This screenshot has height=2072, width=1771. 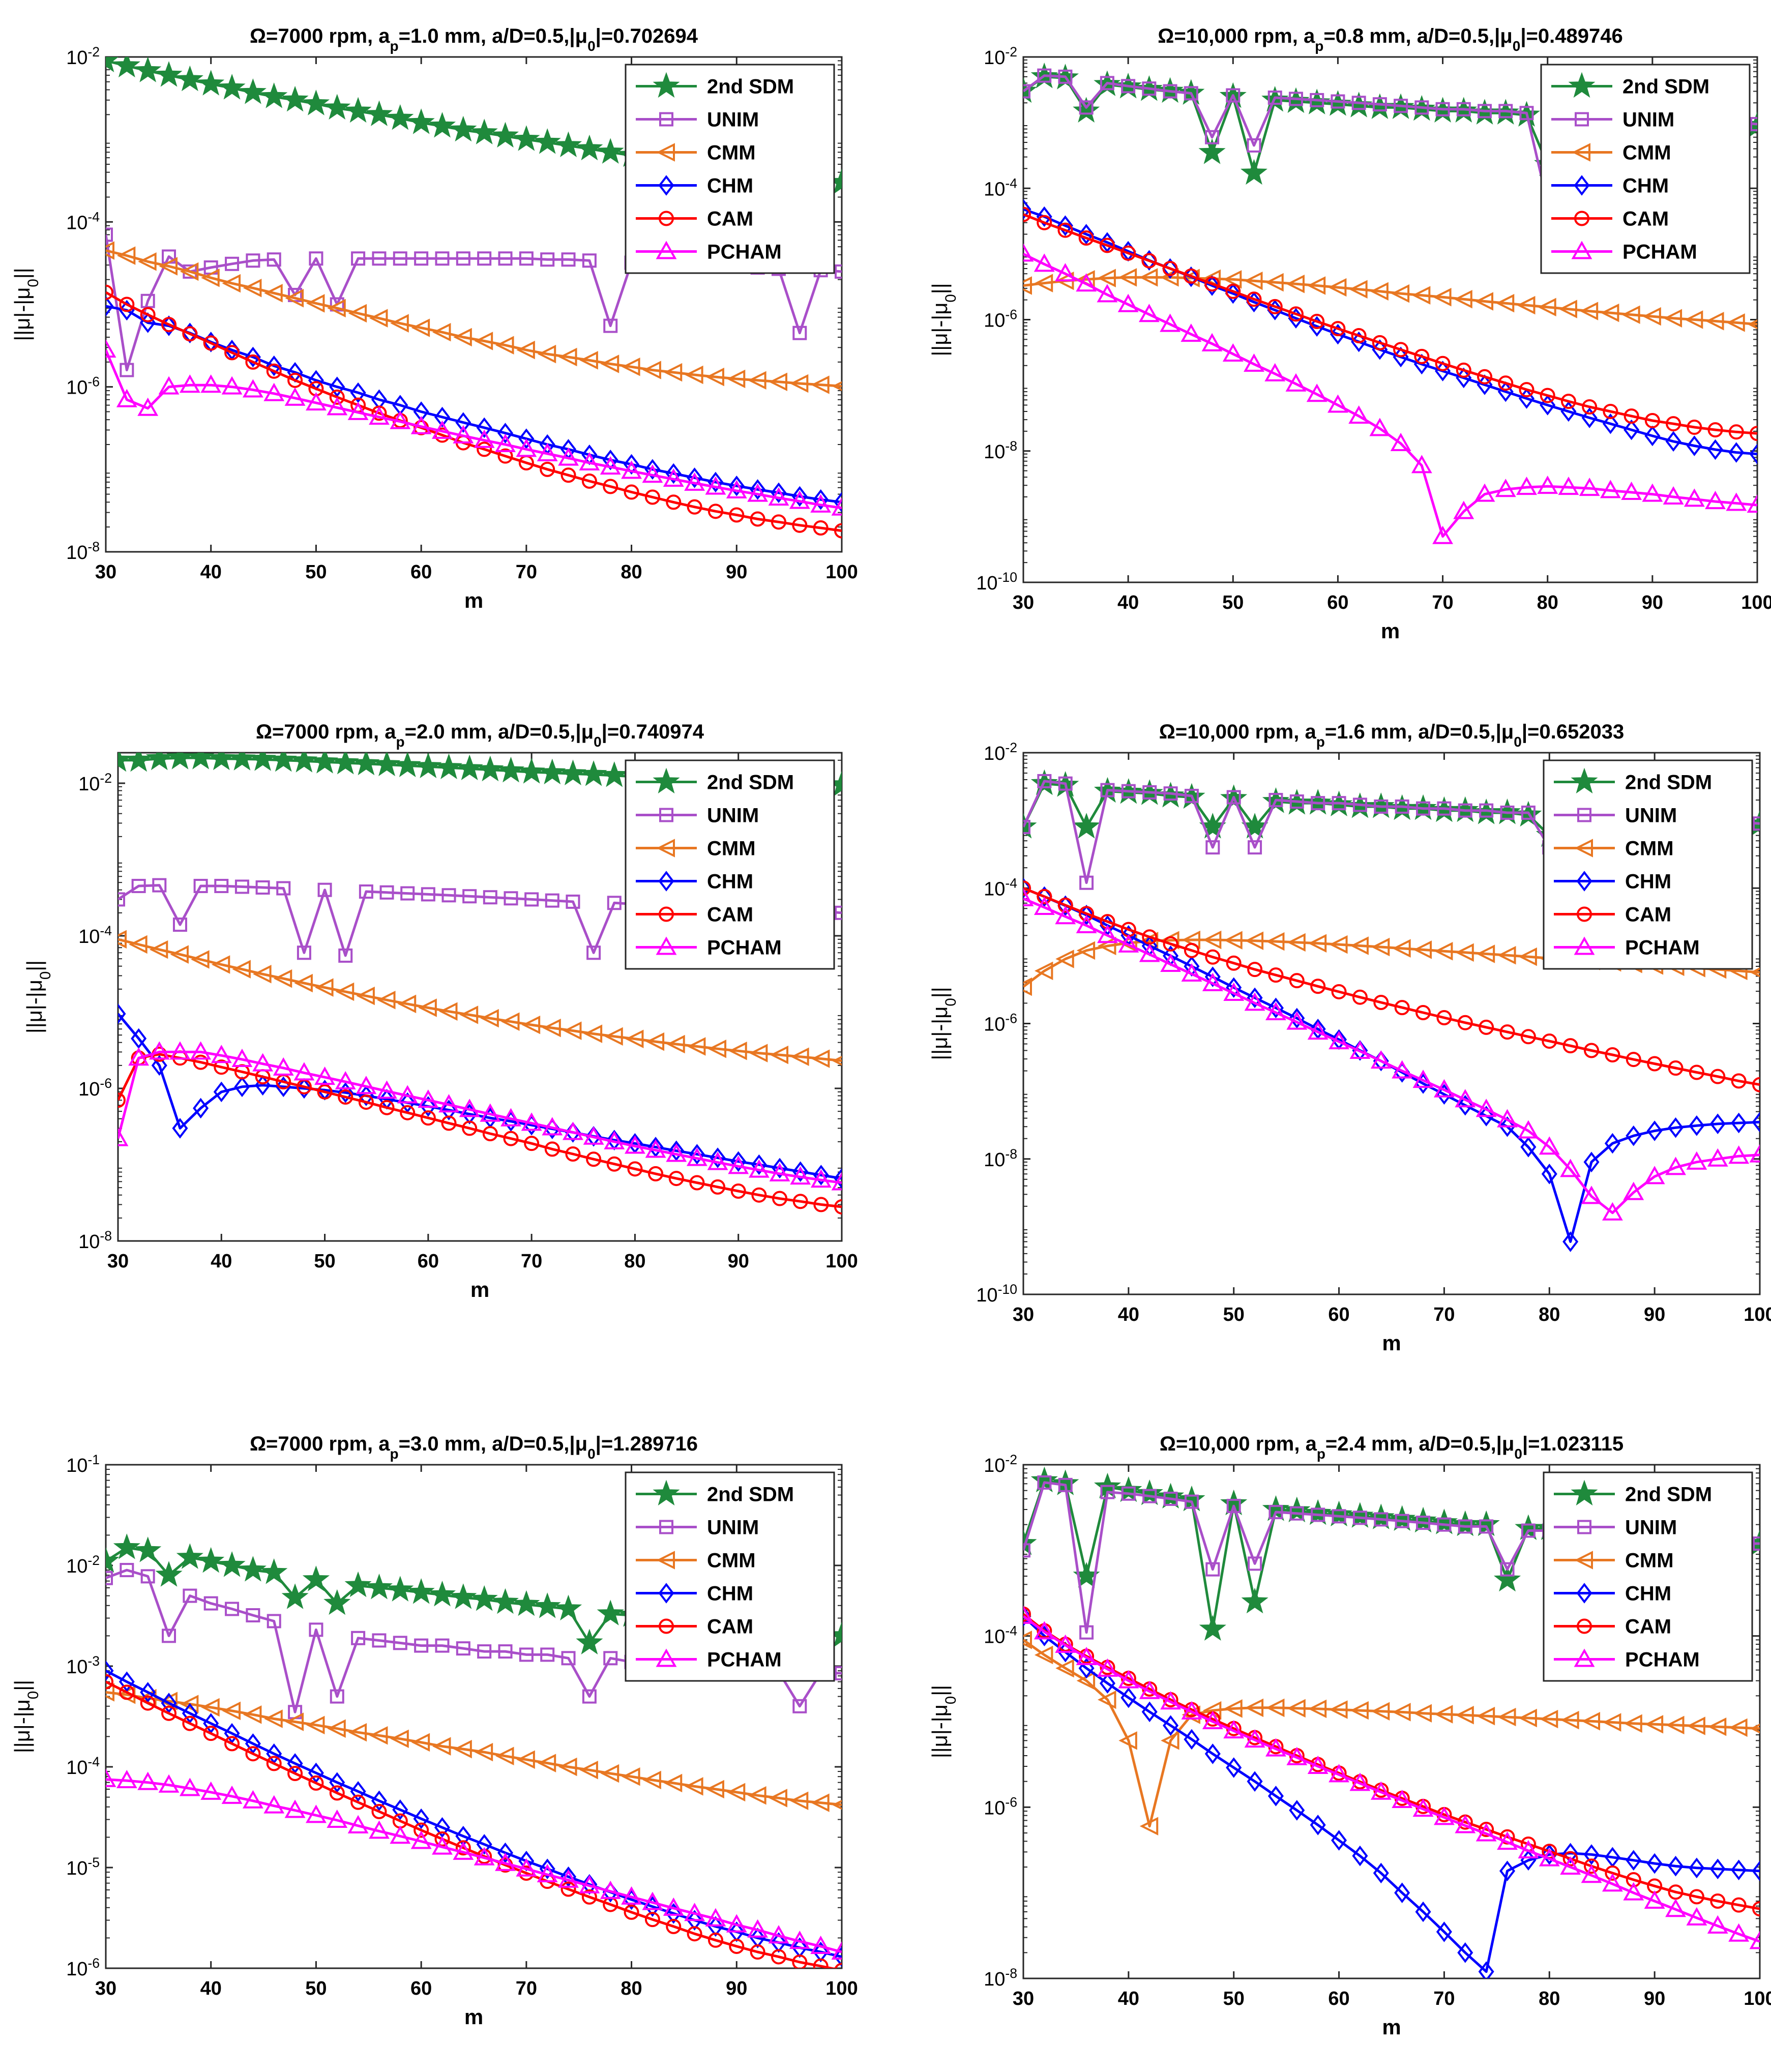 I want to click on y-tick-label: 10-4, so click(x=1001, y=187).